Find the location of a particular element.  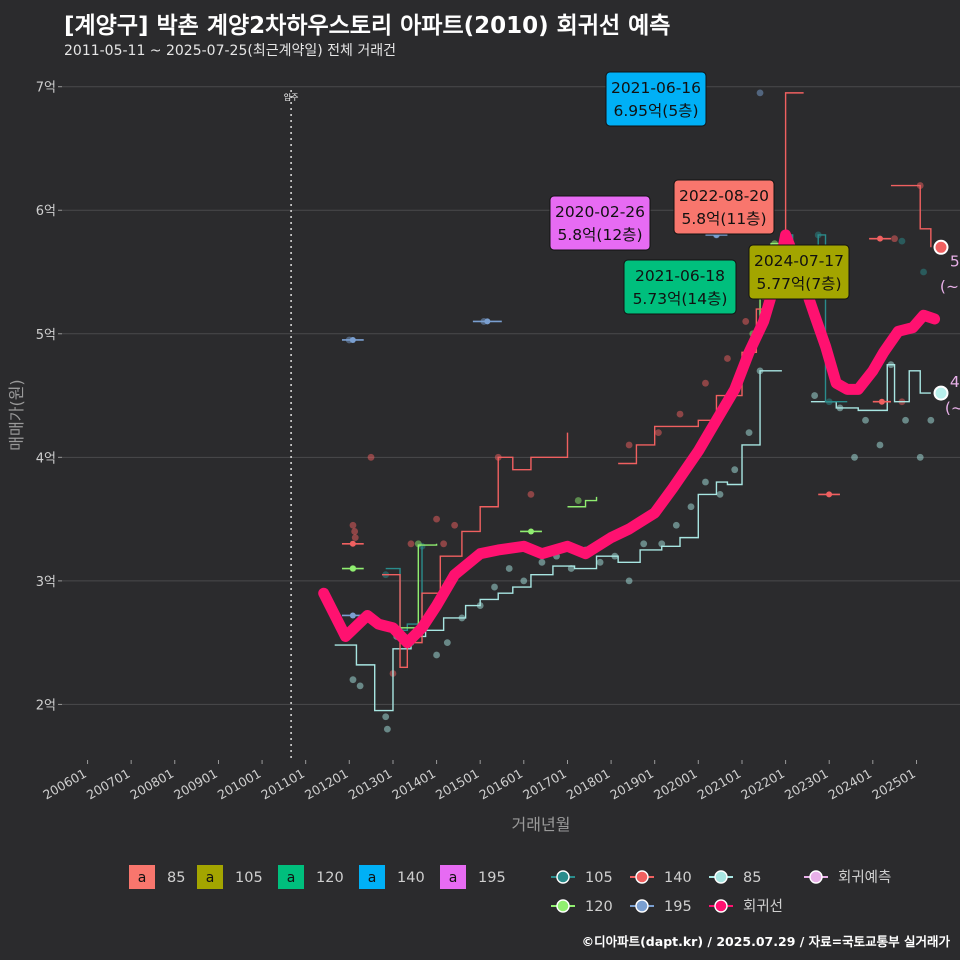

legend-label-140: 140 is located at coordinates (411, 878).